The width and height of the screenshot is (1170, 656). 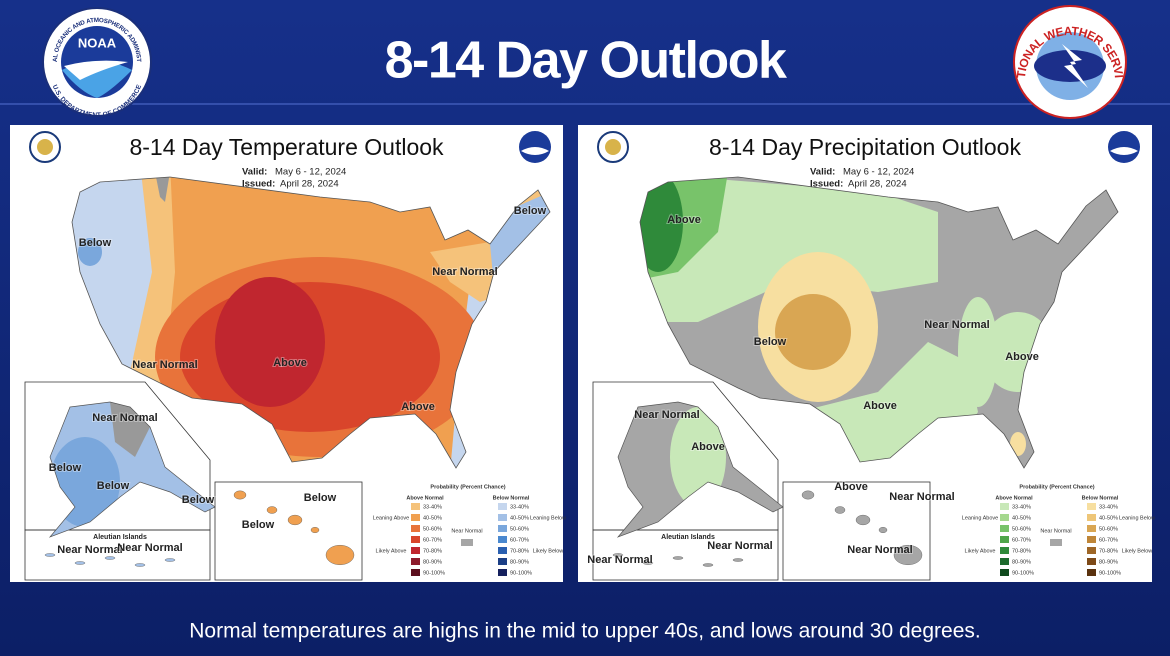 What do you see at coordinates (286, 147) in the screenshot?
I see `map-title: 8-14 Day Temperature Outlook` at bounding box center [286, 147].